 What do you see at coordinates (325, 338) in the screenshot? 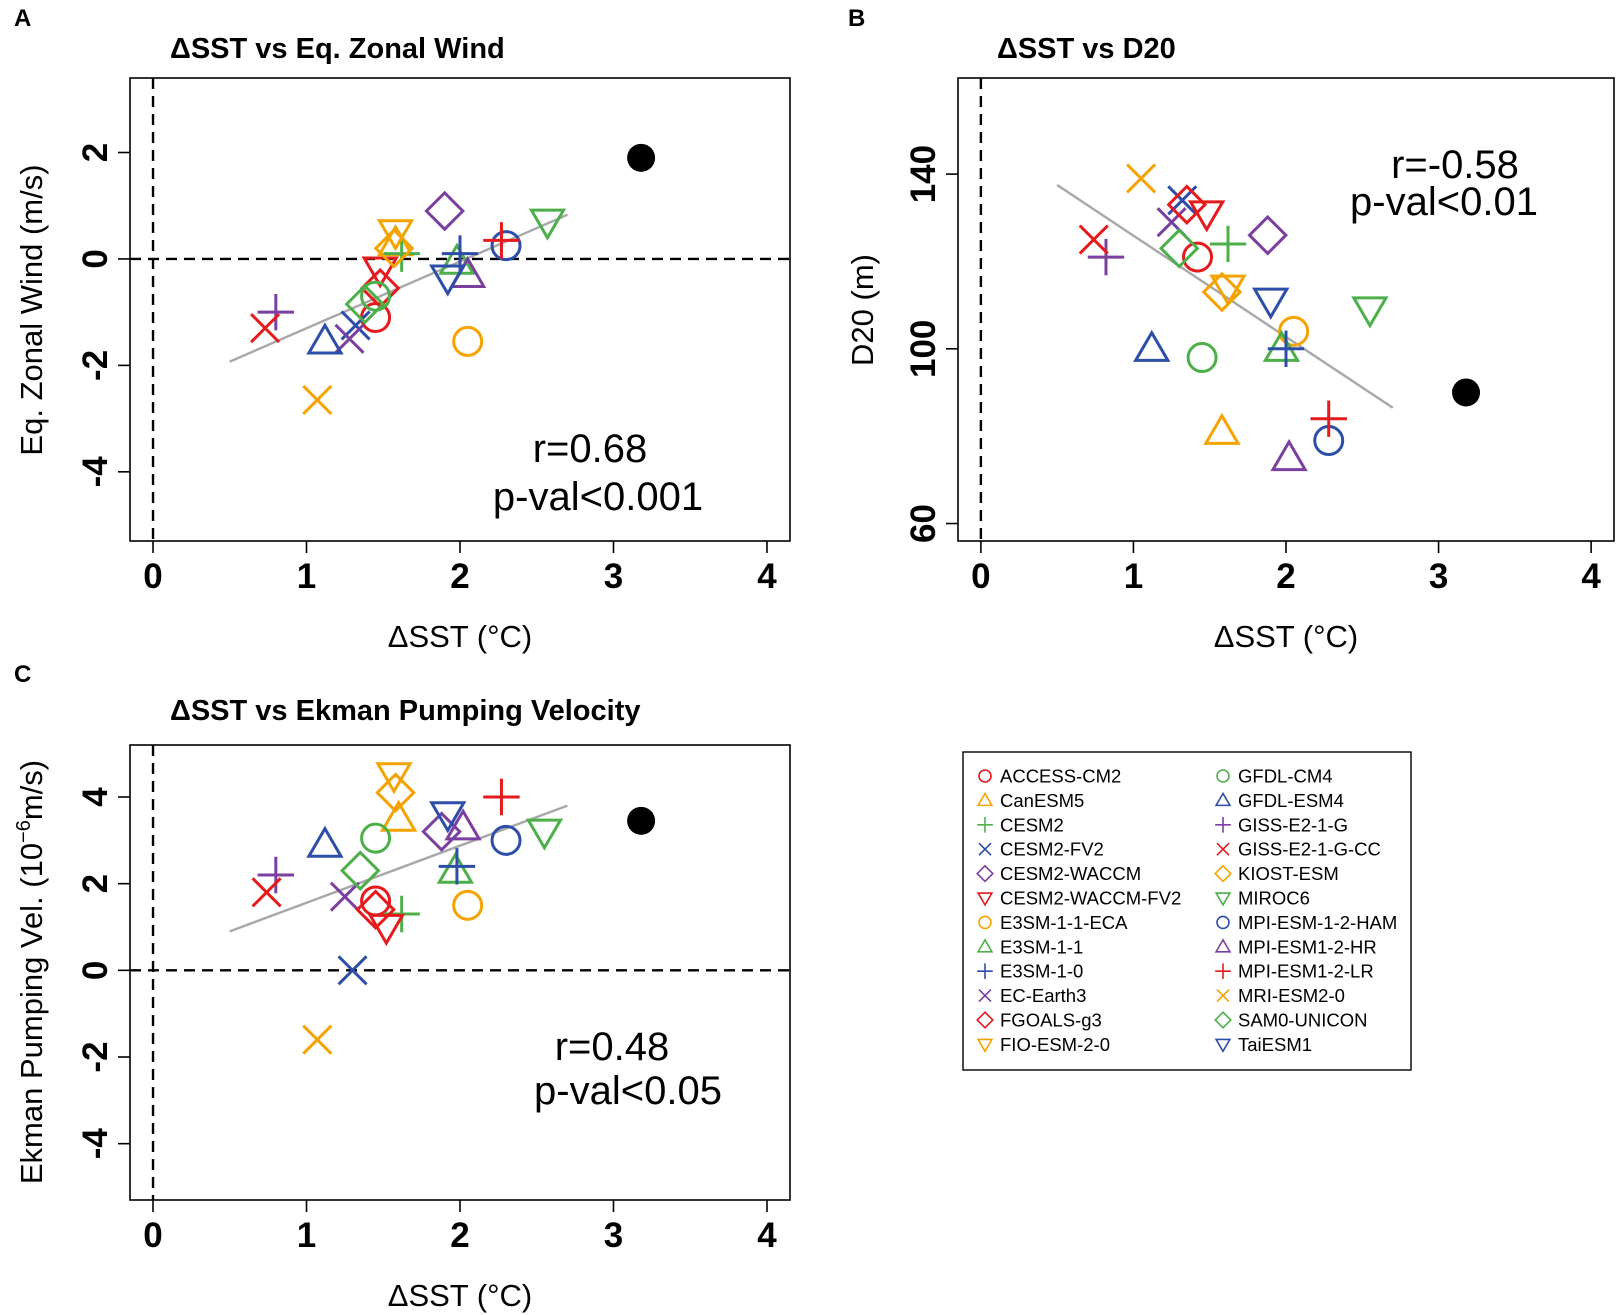
I see `panel-a-point-gfdl-esm4` at bounding box center [325, 338].